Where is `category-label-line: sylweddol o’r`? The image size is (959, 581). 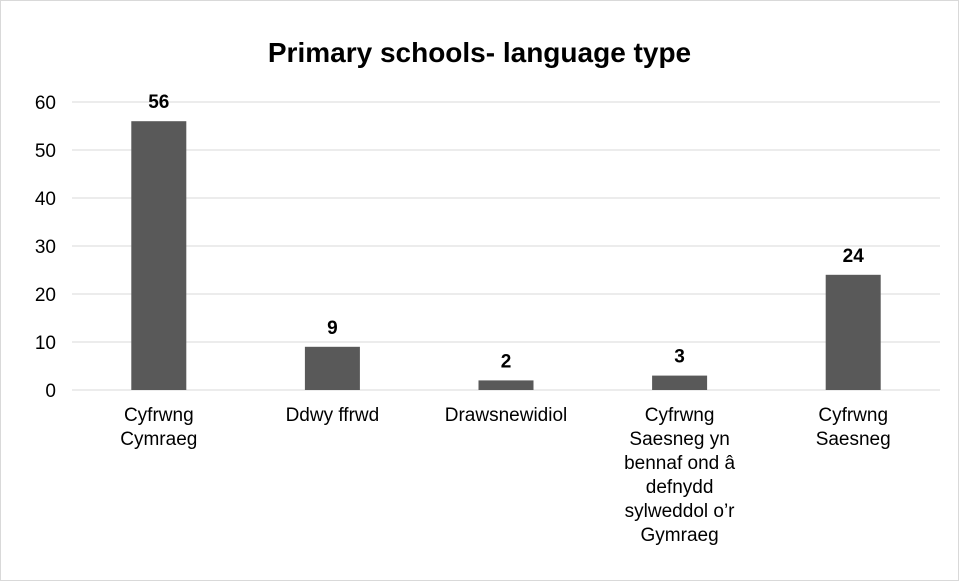
category-label-line: sylweddol o’r is located at coordinates (680, 511).